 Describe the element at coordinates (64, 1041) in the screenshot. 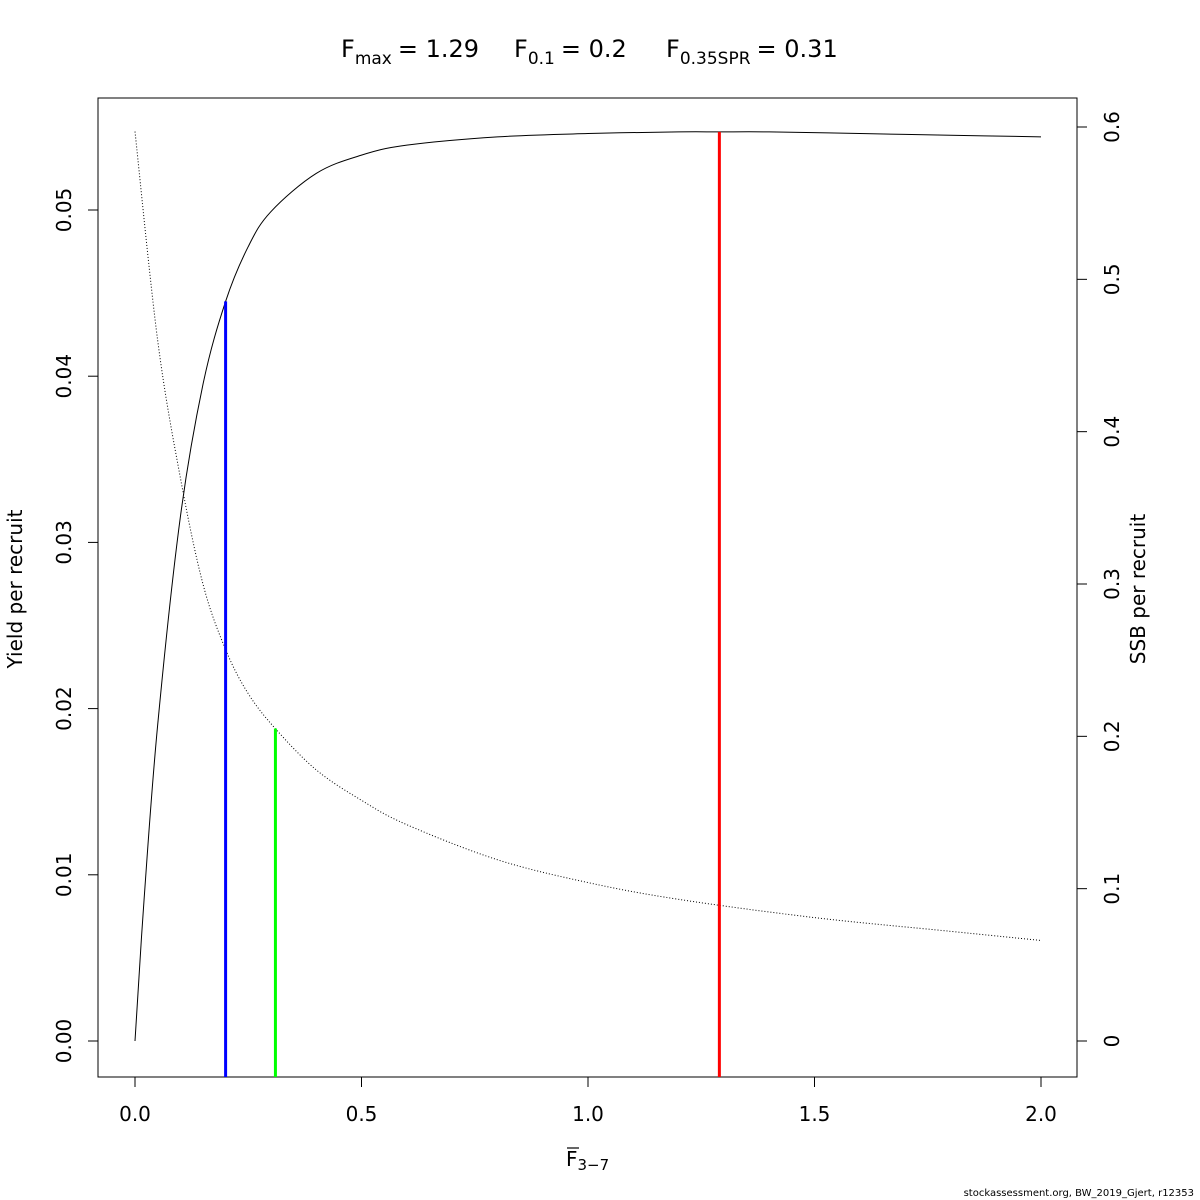

I see `y-left-tick-label: 0.00` at that location.